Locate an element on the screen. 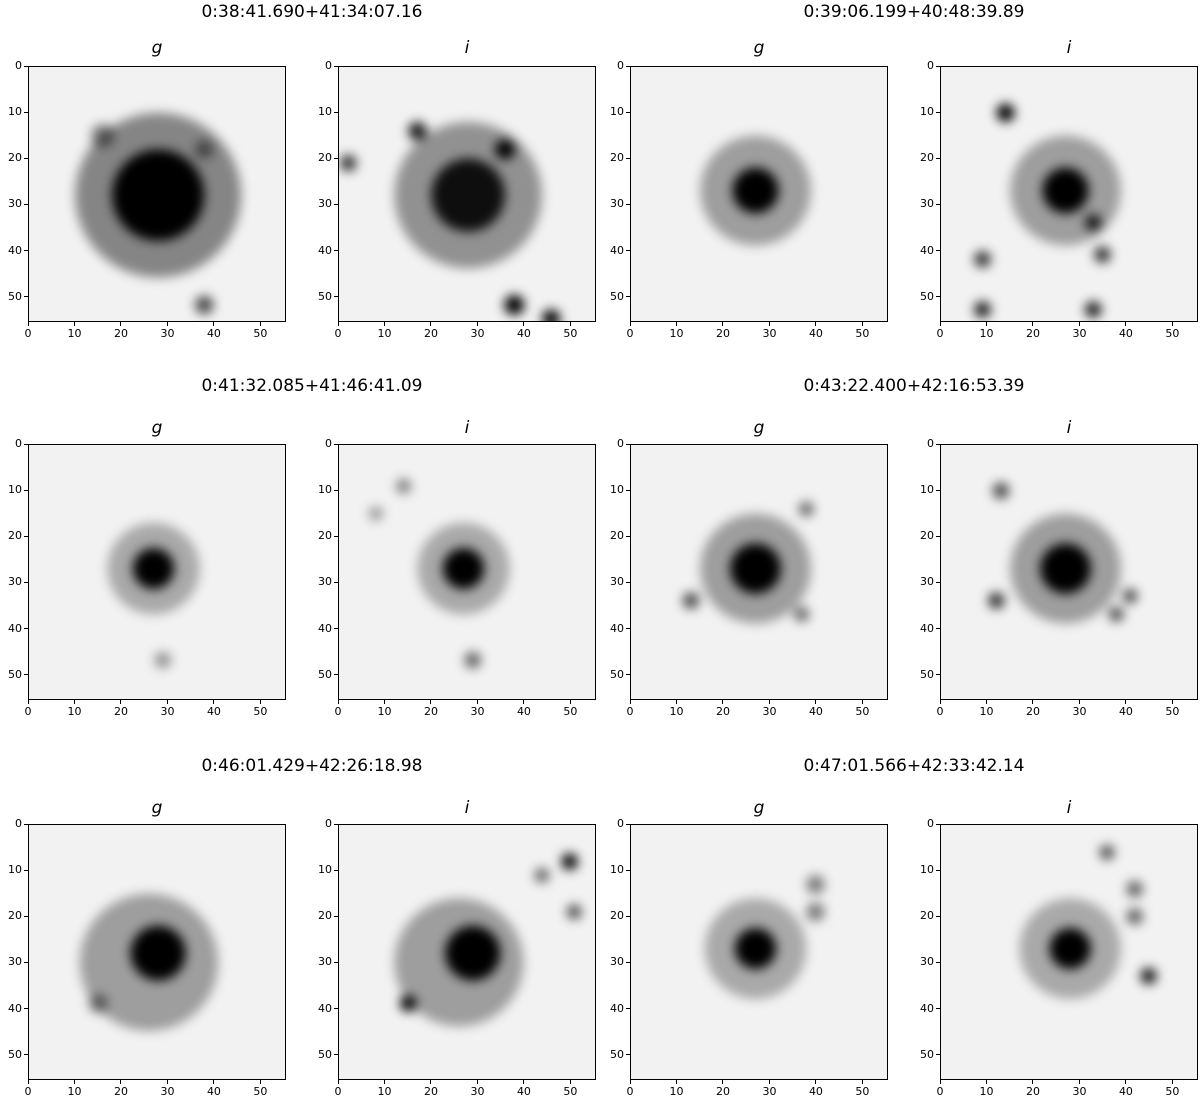  object-coordinate-title: 0:47:01.566+42:33:42.14 is located at coordinates (914, 766).